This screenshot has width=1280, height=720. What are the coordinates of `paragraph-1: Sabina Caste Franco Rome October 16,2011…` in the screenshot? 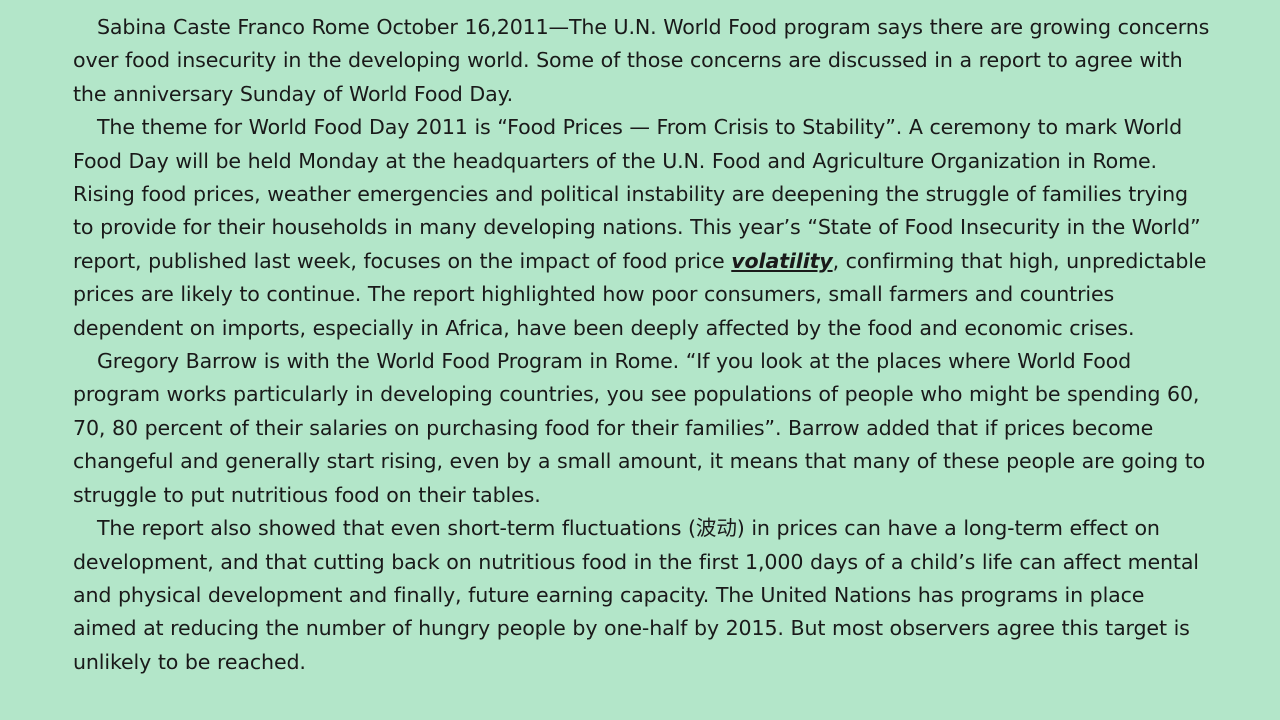 It's located at (641, 60).